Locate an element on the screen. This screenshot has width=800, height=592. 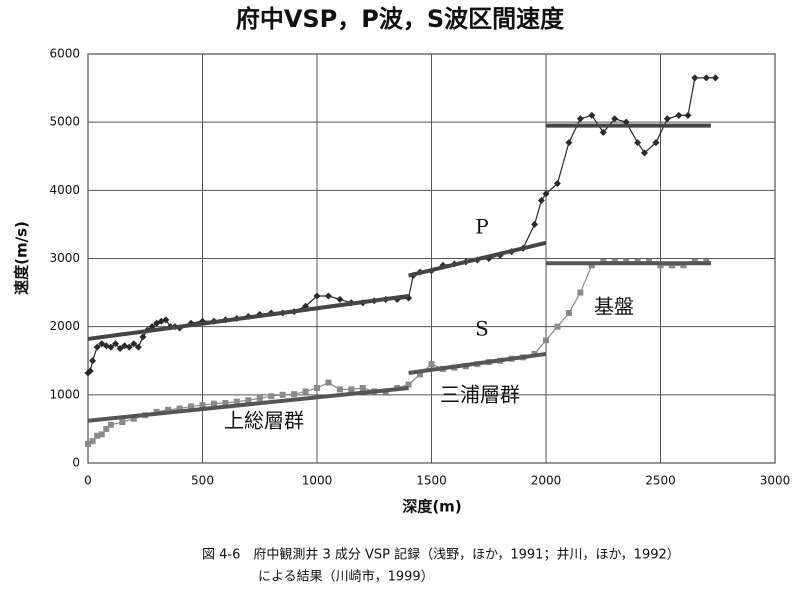
x-tick-label: 500 is located at coordinates (202, 481).